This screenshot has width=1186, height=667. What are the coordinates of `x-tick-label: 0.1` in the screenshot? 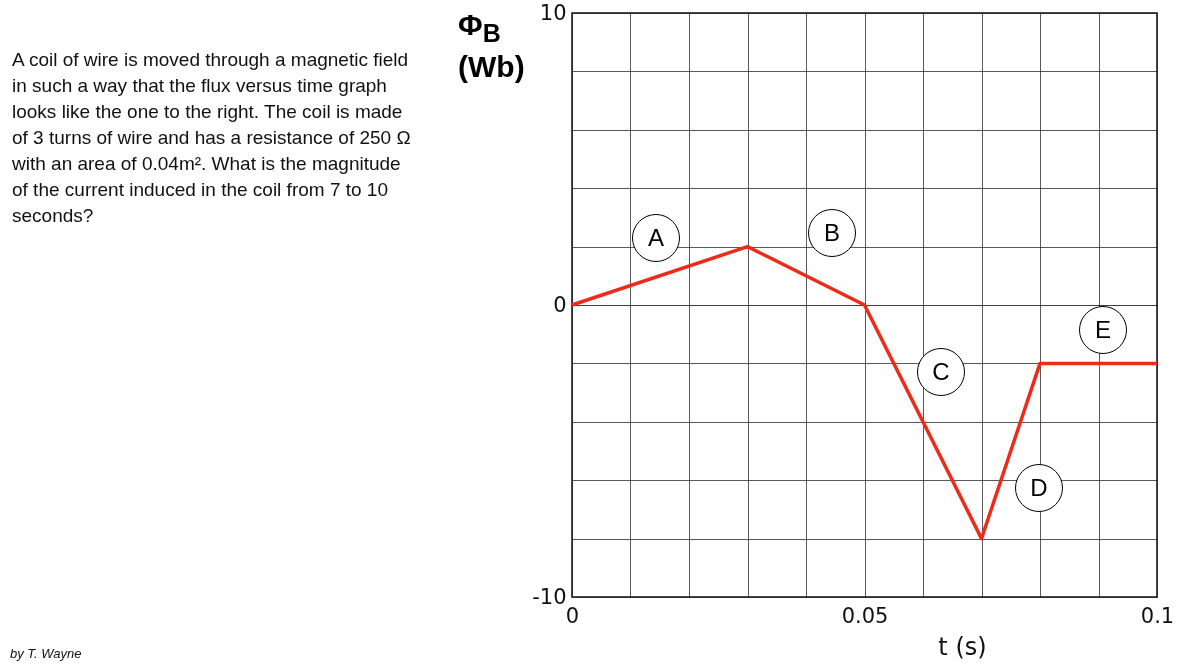 It's located at (1157, 615).